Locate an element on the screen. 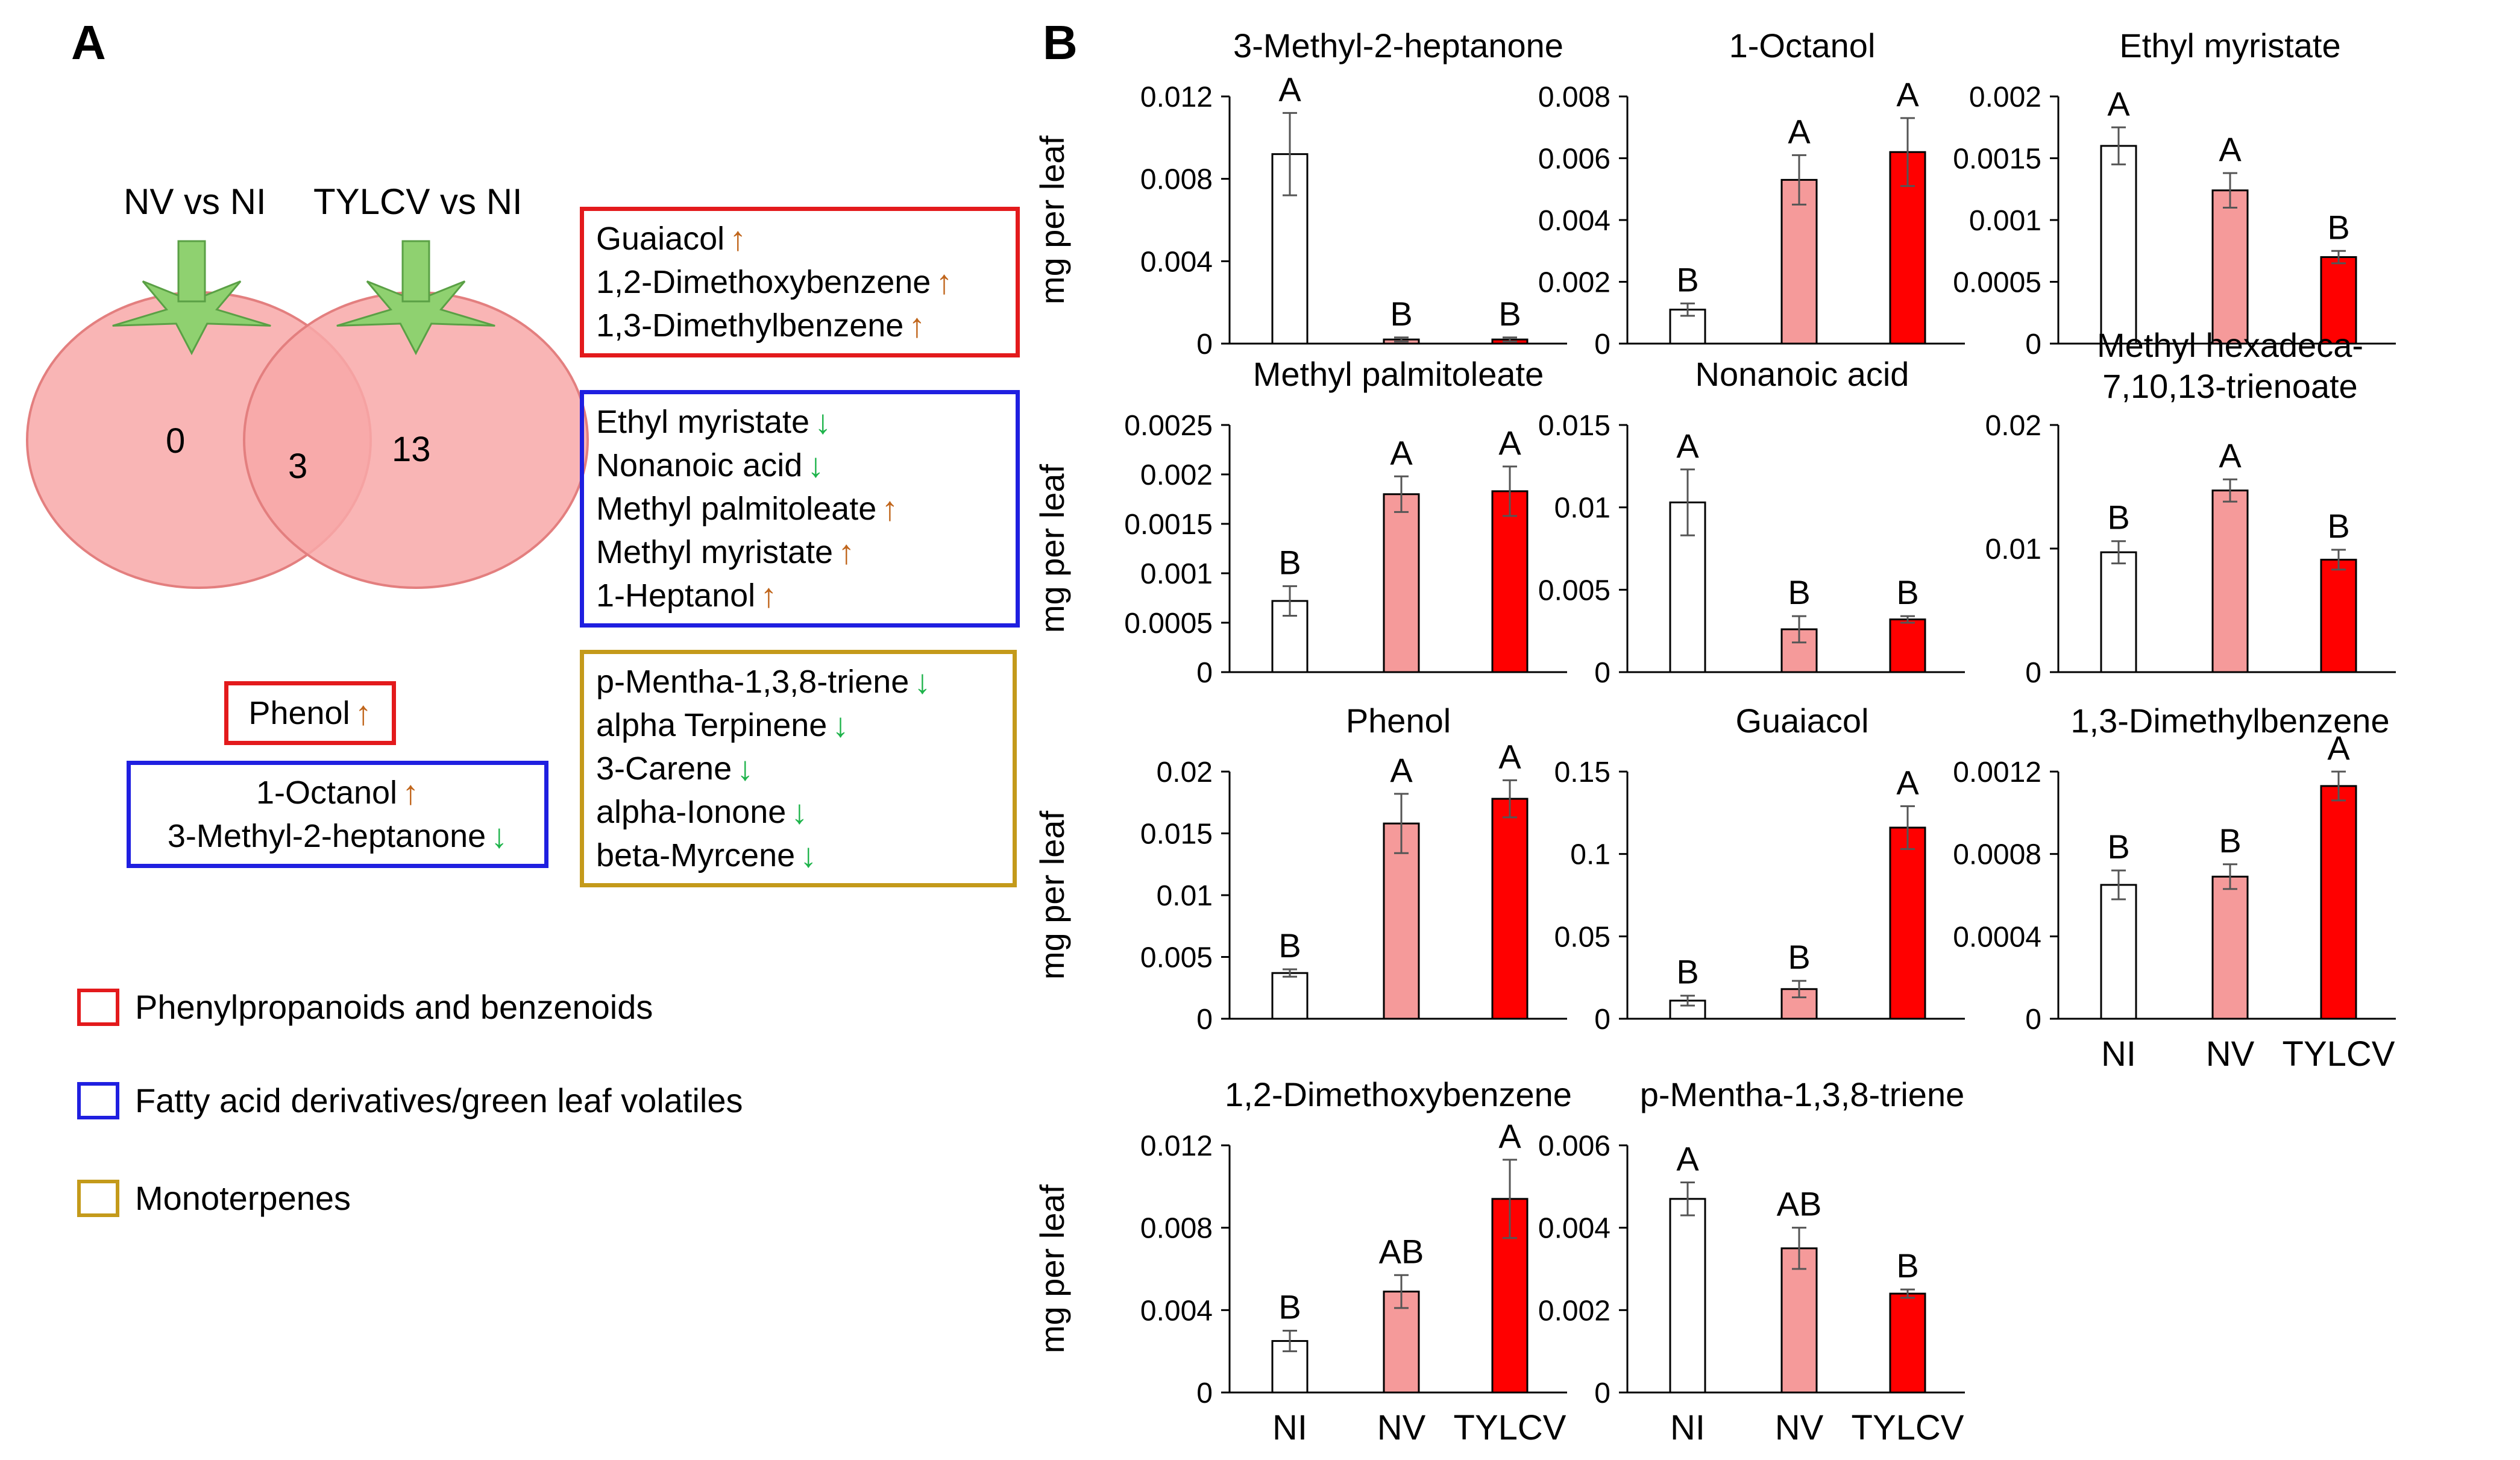 The height and width of the screenshot is (1460, 2520). compound-item: p-Mentha-1,3,8-triene ↓ is located at coordinates (798, 681).